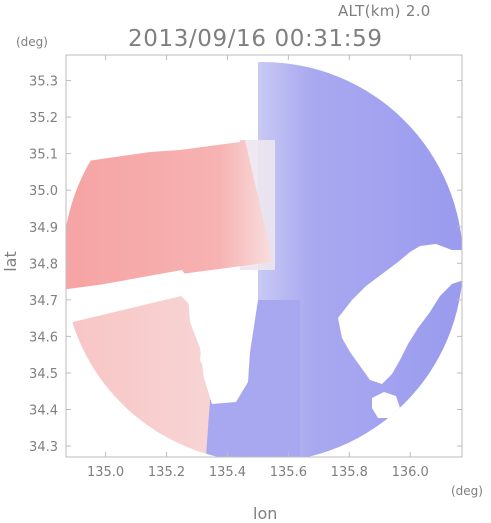 This screenshot has height=523, width=491. Describe the element at coordinates (153, 111) in the screenshot. I see `echo-edge-north-west` at that location.